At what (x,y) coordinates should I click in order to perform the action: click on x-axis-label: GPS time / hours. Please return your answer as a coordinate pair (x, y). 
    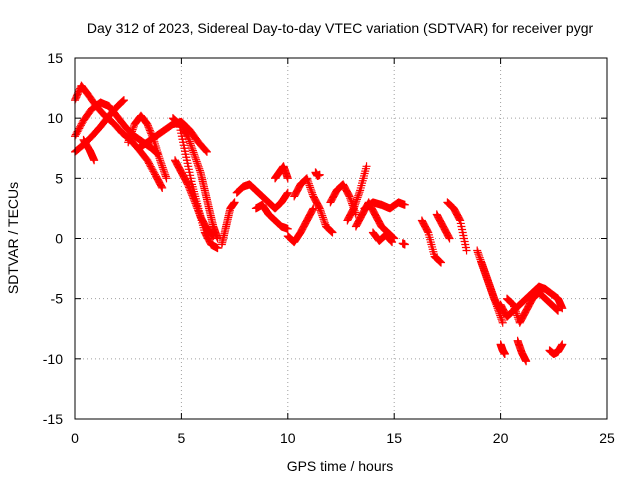
    Looking at the image, I should click on (340, 466).